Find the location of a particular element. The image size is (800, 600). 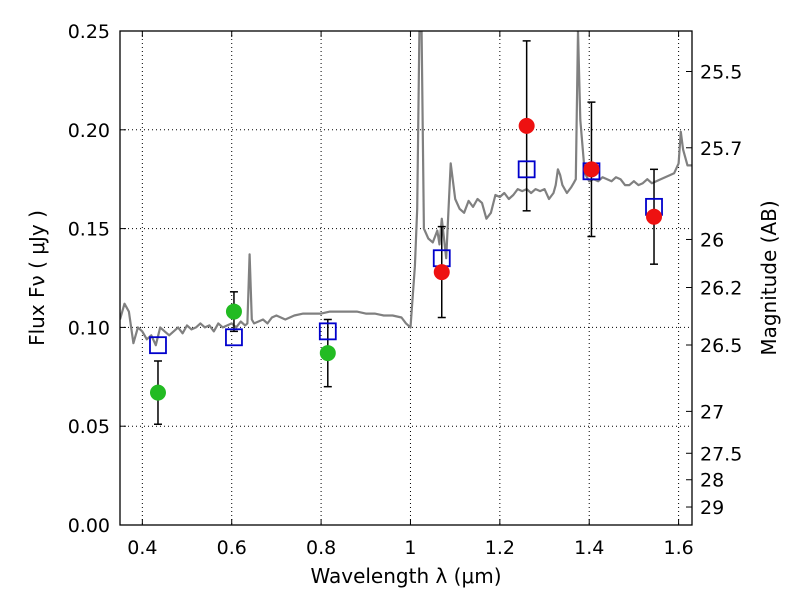

x-tick-label: 0.4 is located at coordinates (142, 548).